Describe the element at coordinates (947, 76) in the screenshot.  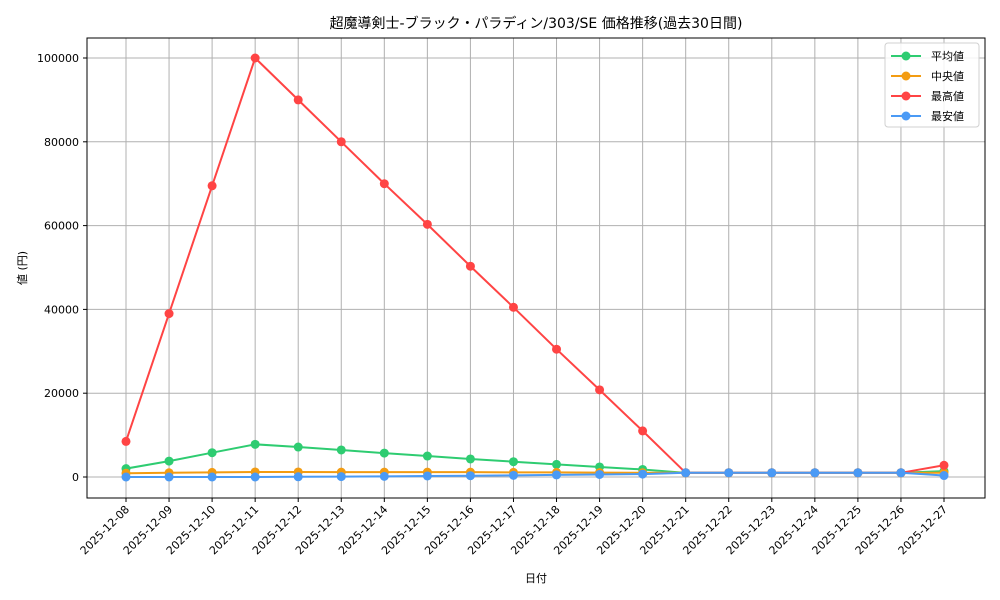
I see `legend-label: 中央値` at that location.